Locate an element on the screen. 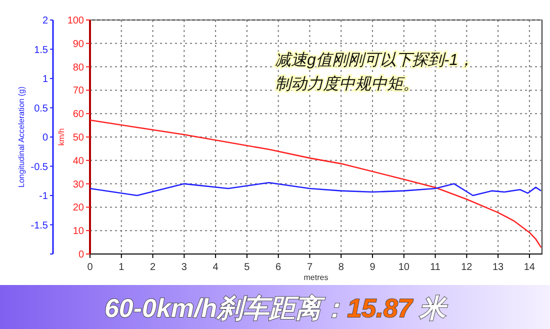  y2-tick-label: -1.5 is located at coordinates (39, 226).